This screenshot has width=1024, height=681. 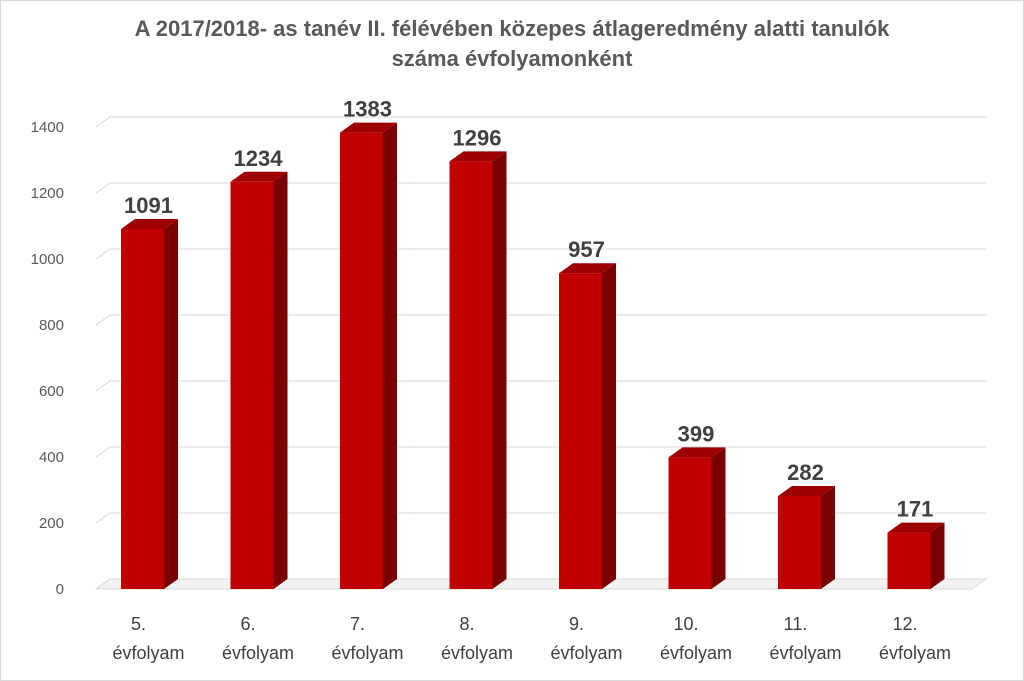 What do you see at coordinates (138, 624) in the screenshot?
I see `category-label-number: 5.` at bounding box center [138, 624].